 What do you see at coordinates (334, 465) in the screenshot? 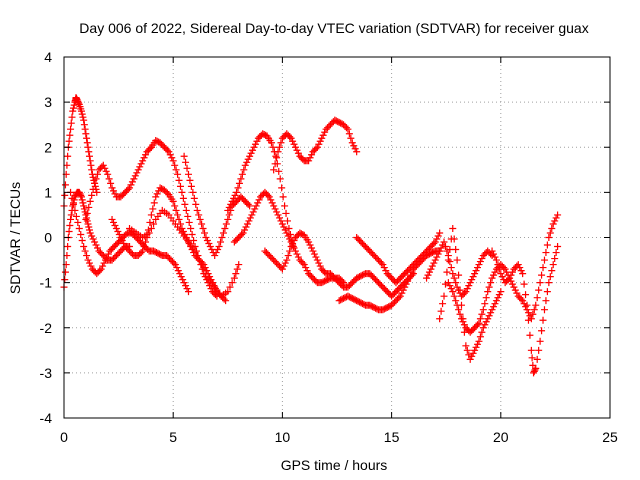
I see `x-axis-label: GPS time / hours` at bounding box center [334, 465].